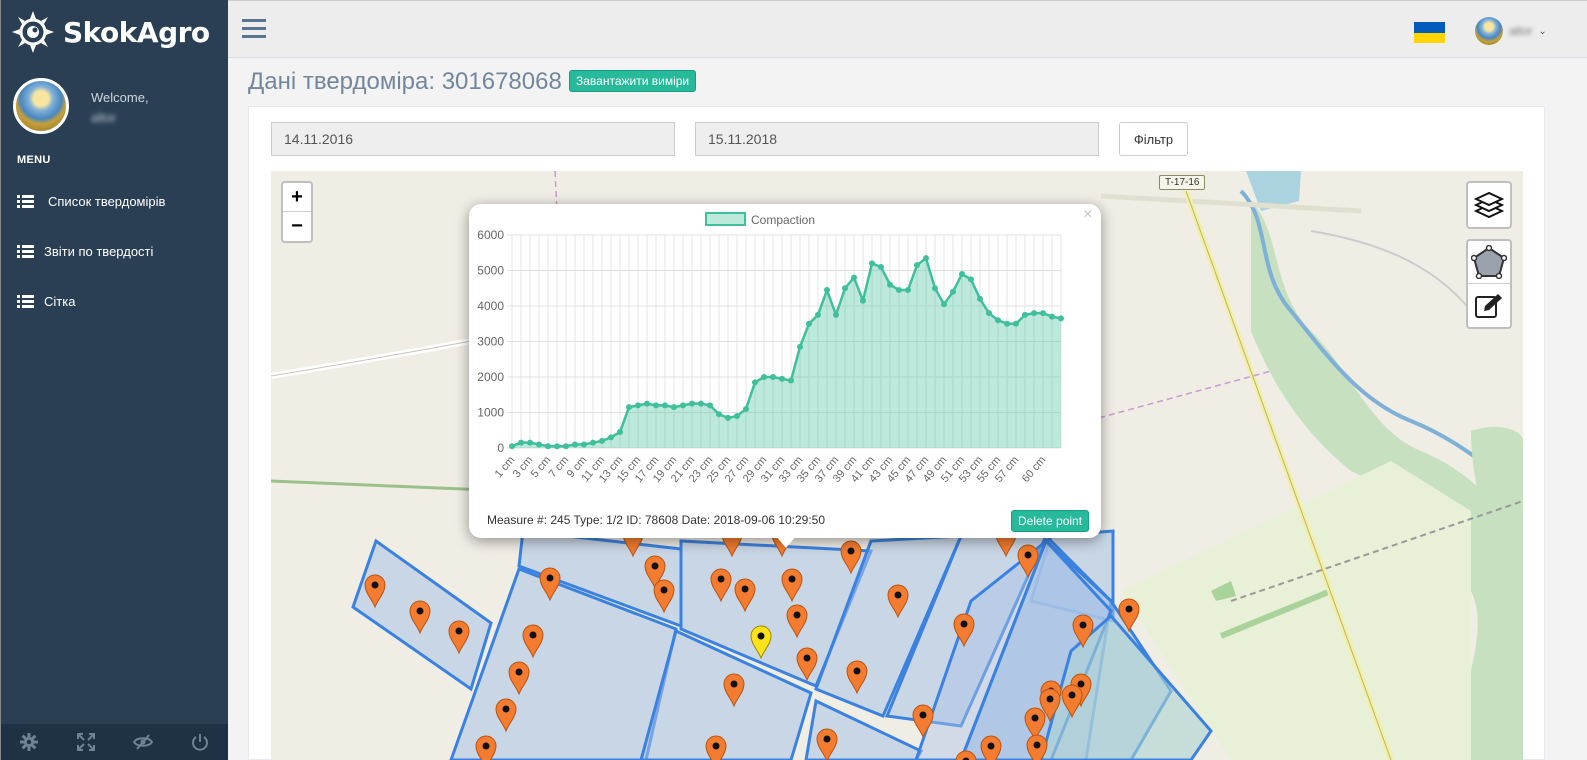 This screenshot has width=1587, height=760. I want to click on y-tick-label: 5000, so click(490, 271).